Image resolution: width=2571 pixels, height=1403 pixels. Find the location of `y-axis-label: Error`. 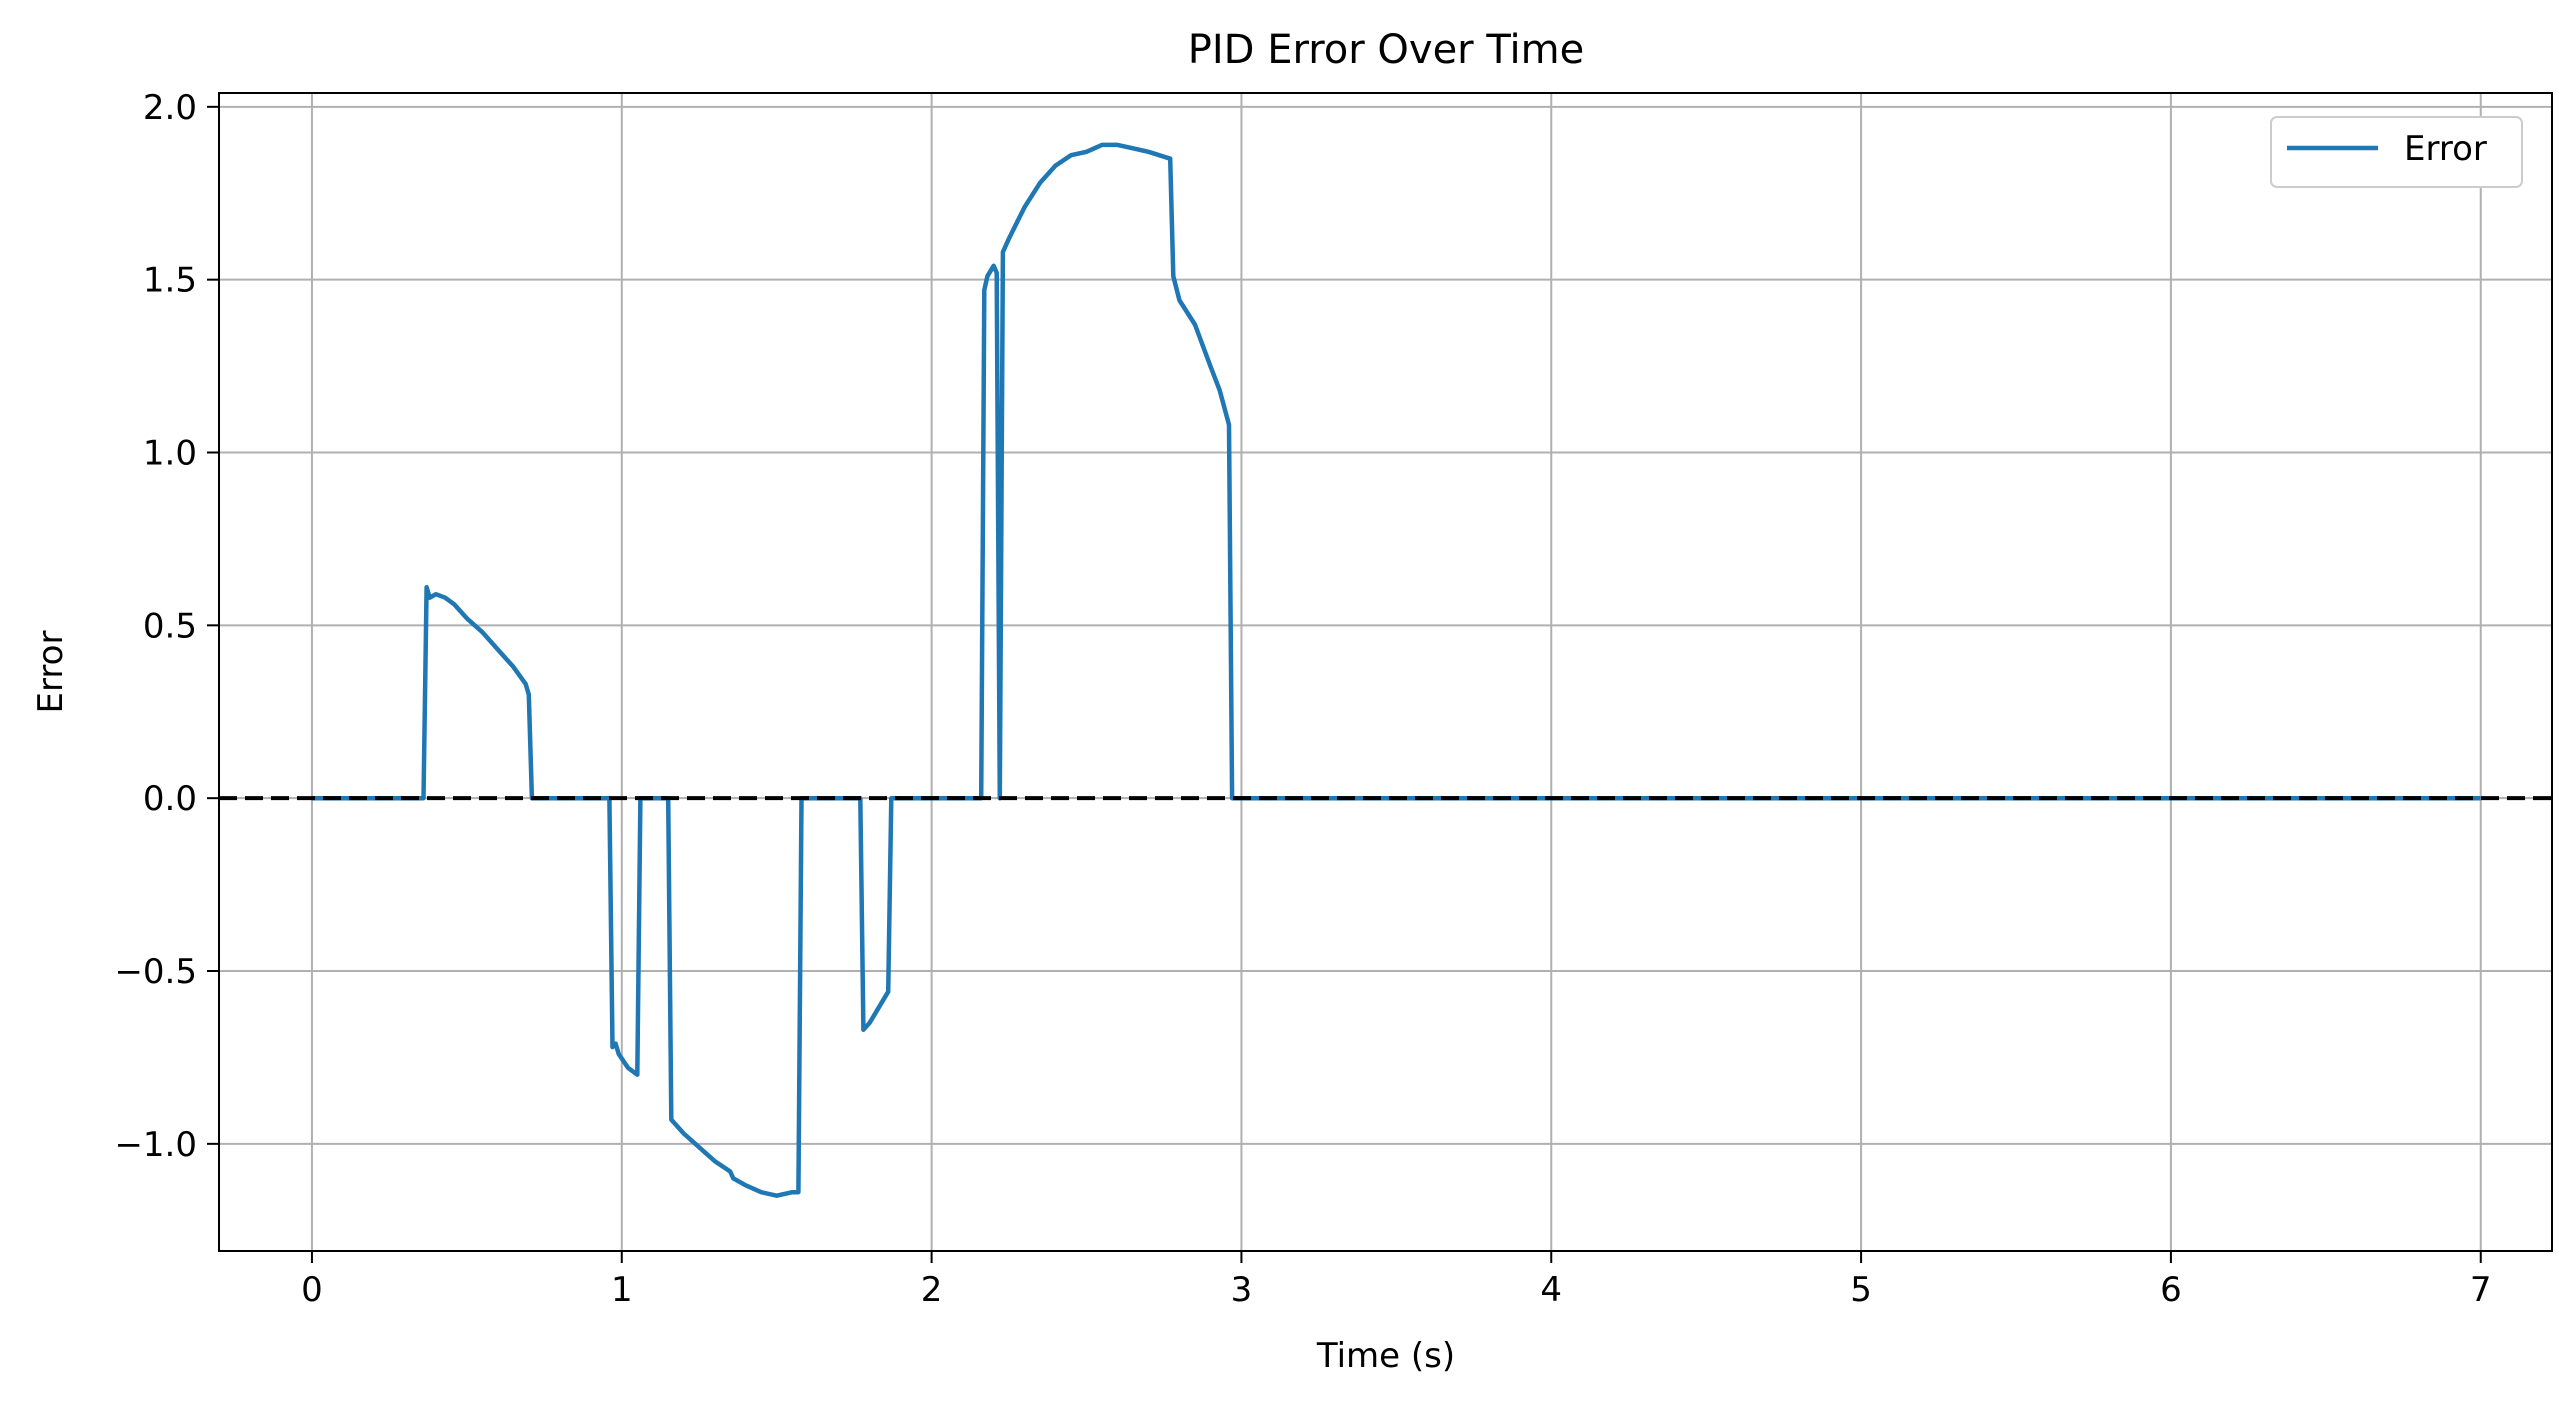

y-axis-label: Error is located at coordinates (51, 672).